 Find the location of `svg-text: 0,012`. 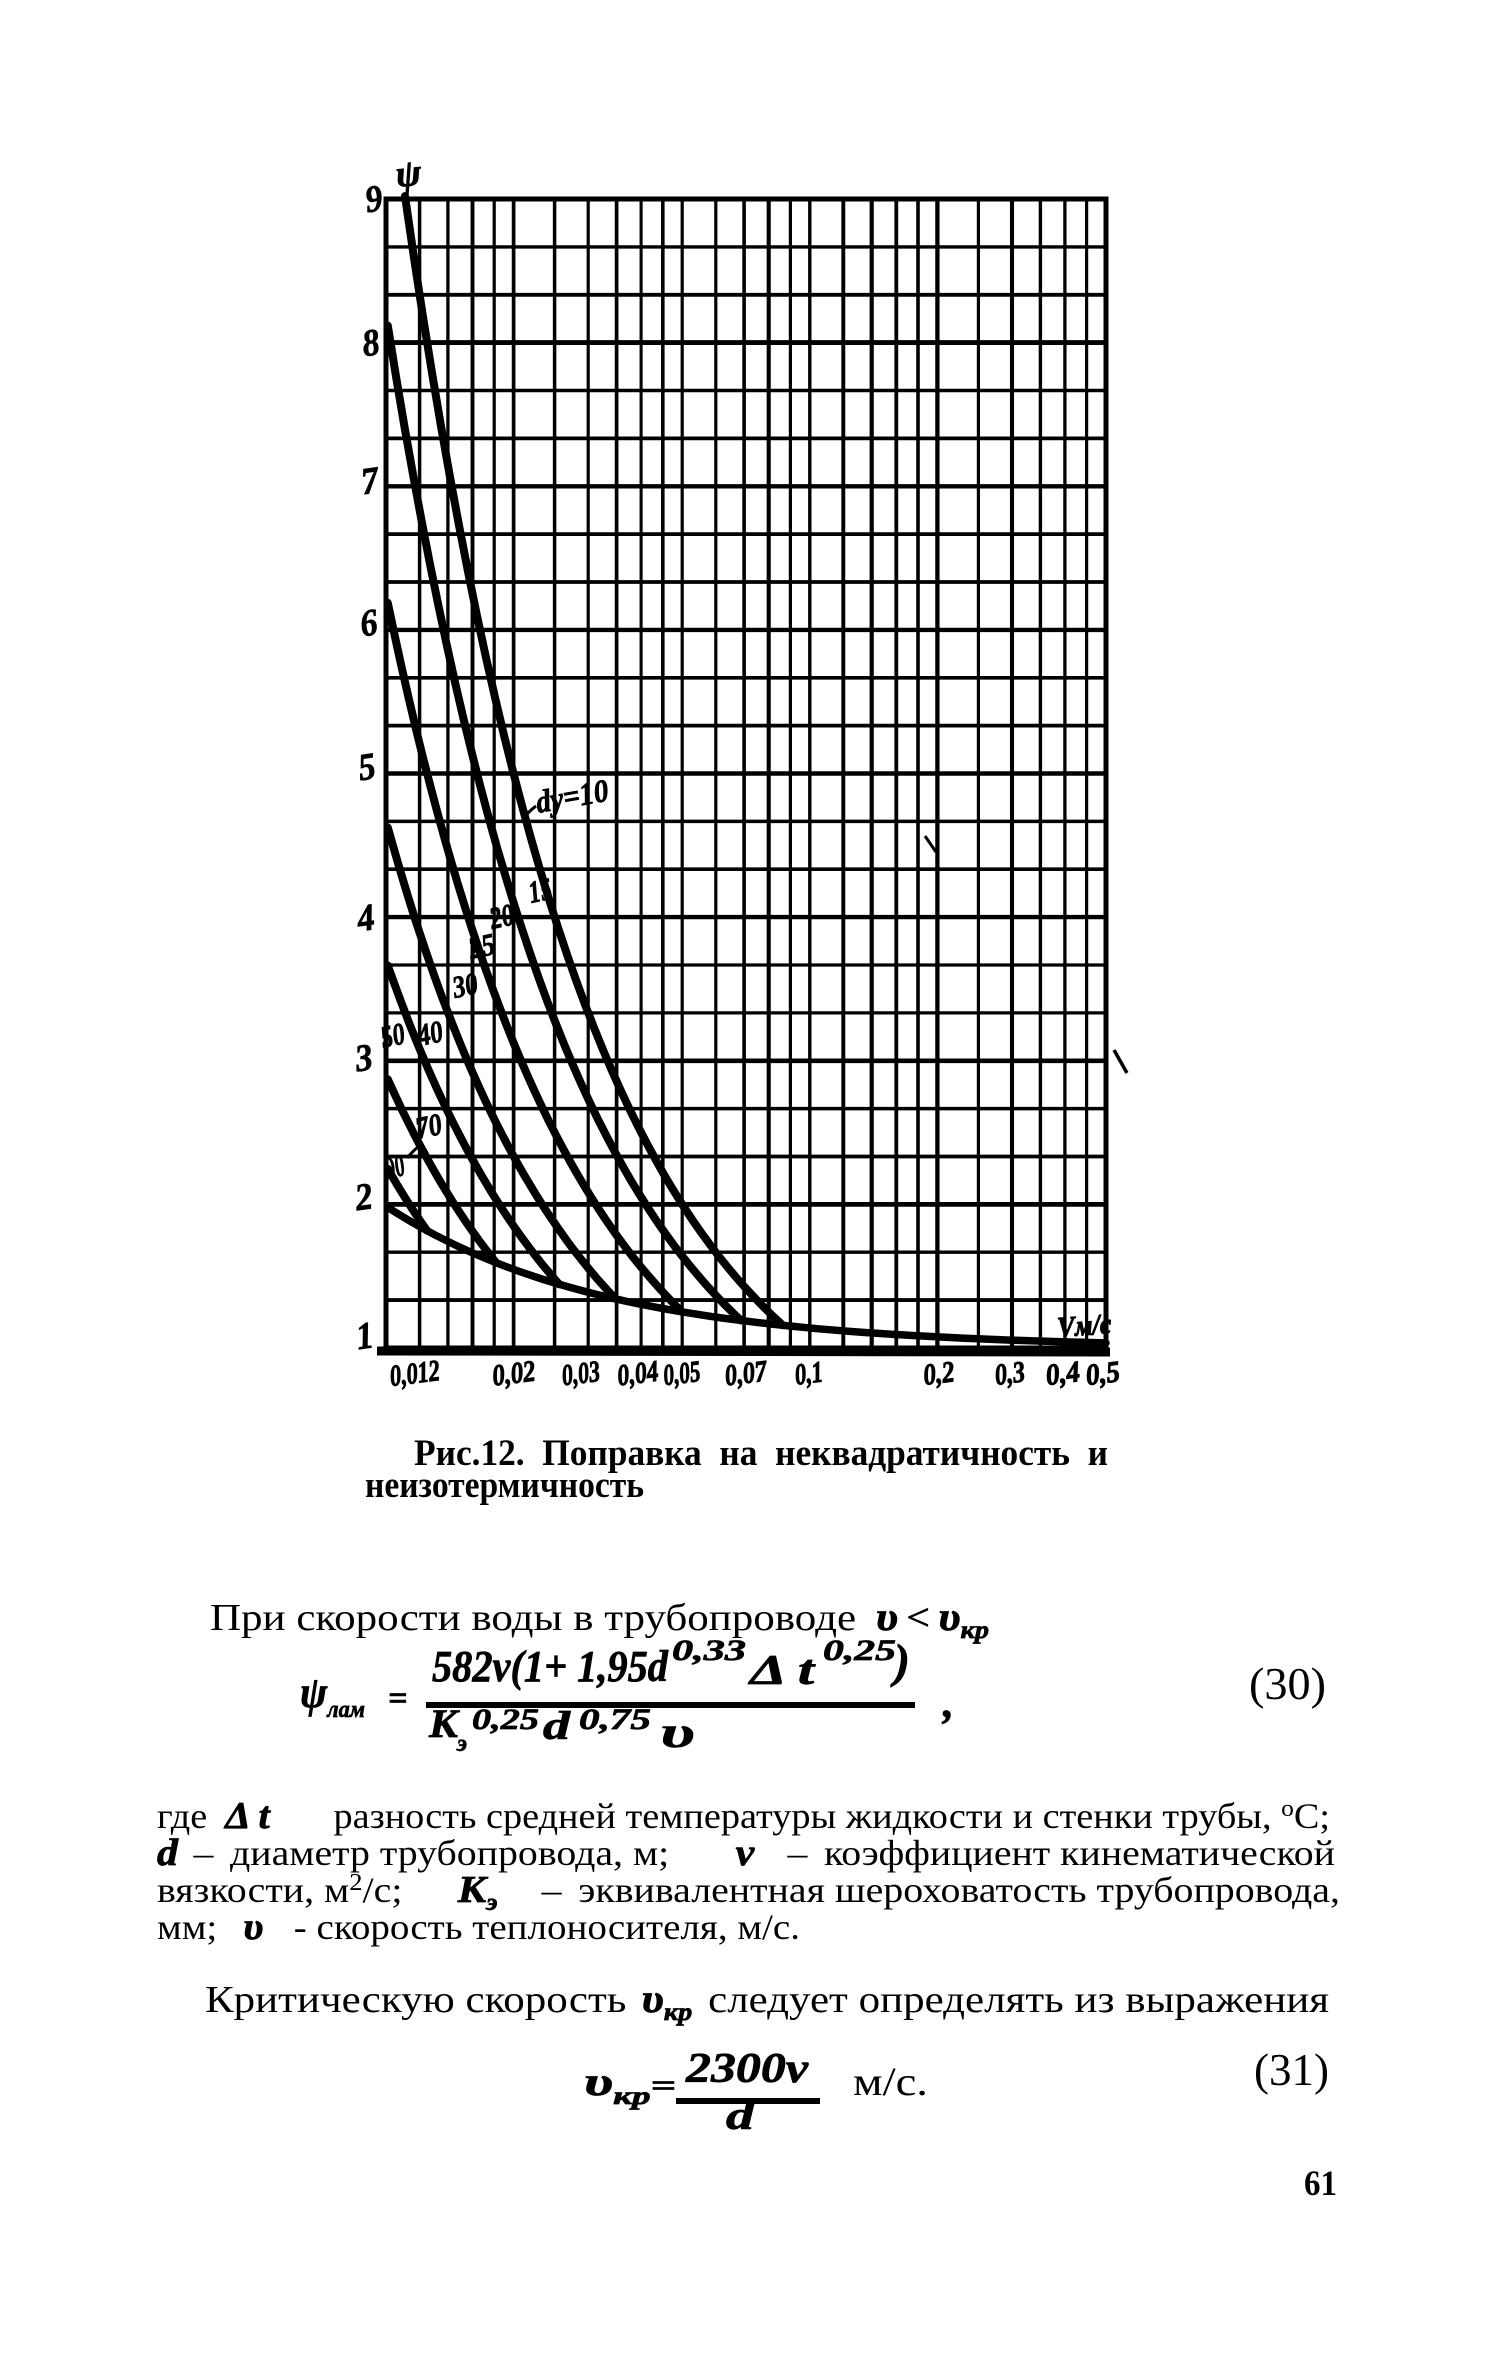

svg-text: 0,012 is located at coordinates (415, 1373).